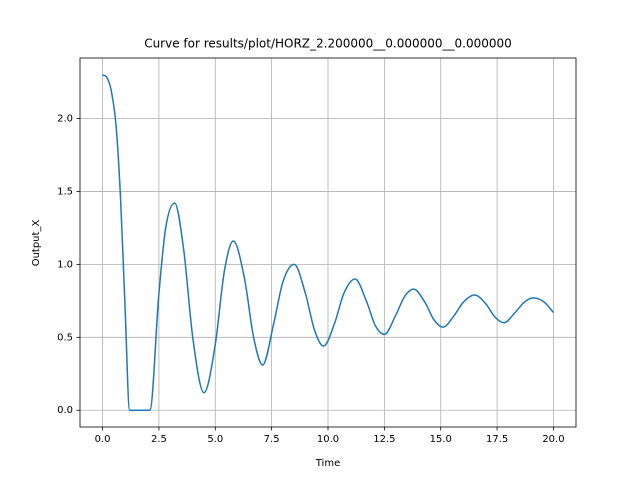 The width and height of the screenshot is (640, 480). Describe the element at coordinates (65, 191) in the screenshot. I see `y-tick-label: 1.5` at that location.